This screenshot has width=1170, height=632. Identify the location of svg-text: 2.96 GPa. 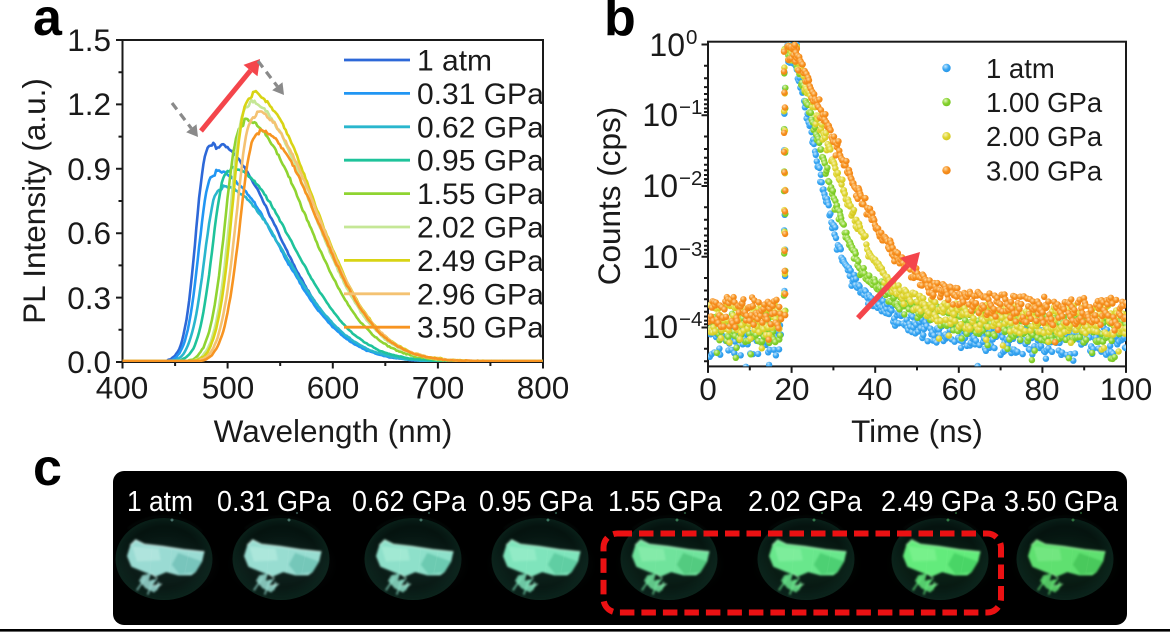
(480, 294).